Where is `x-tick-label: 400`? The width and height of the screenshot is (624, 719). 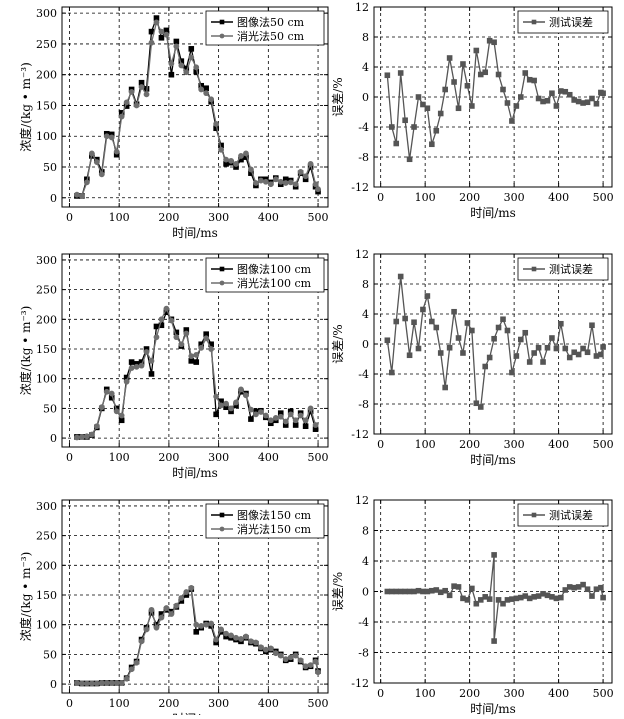
x-tick-label: 400 is located at coordinates (558, 444).